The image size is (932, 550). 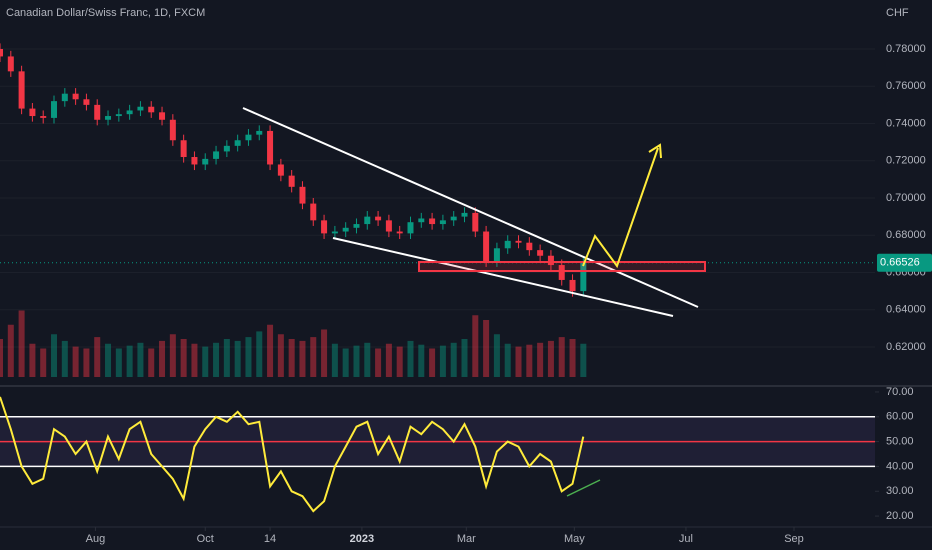 I want to click on trendline-lower, so click(x=503, y=277).